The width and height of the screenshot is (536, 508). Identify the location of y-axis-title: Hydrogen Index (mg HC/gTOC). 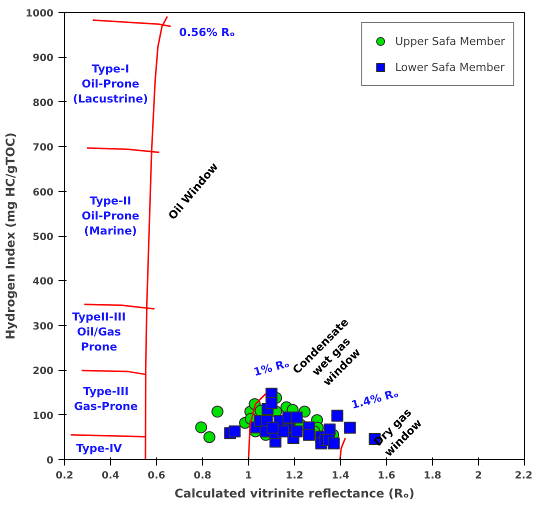
(11, 236).